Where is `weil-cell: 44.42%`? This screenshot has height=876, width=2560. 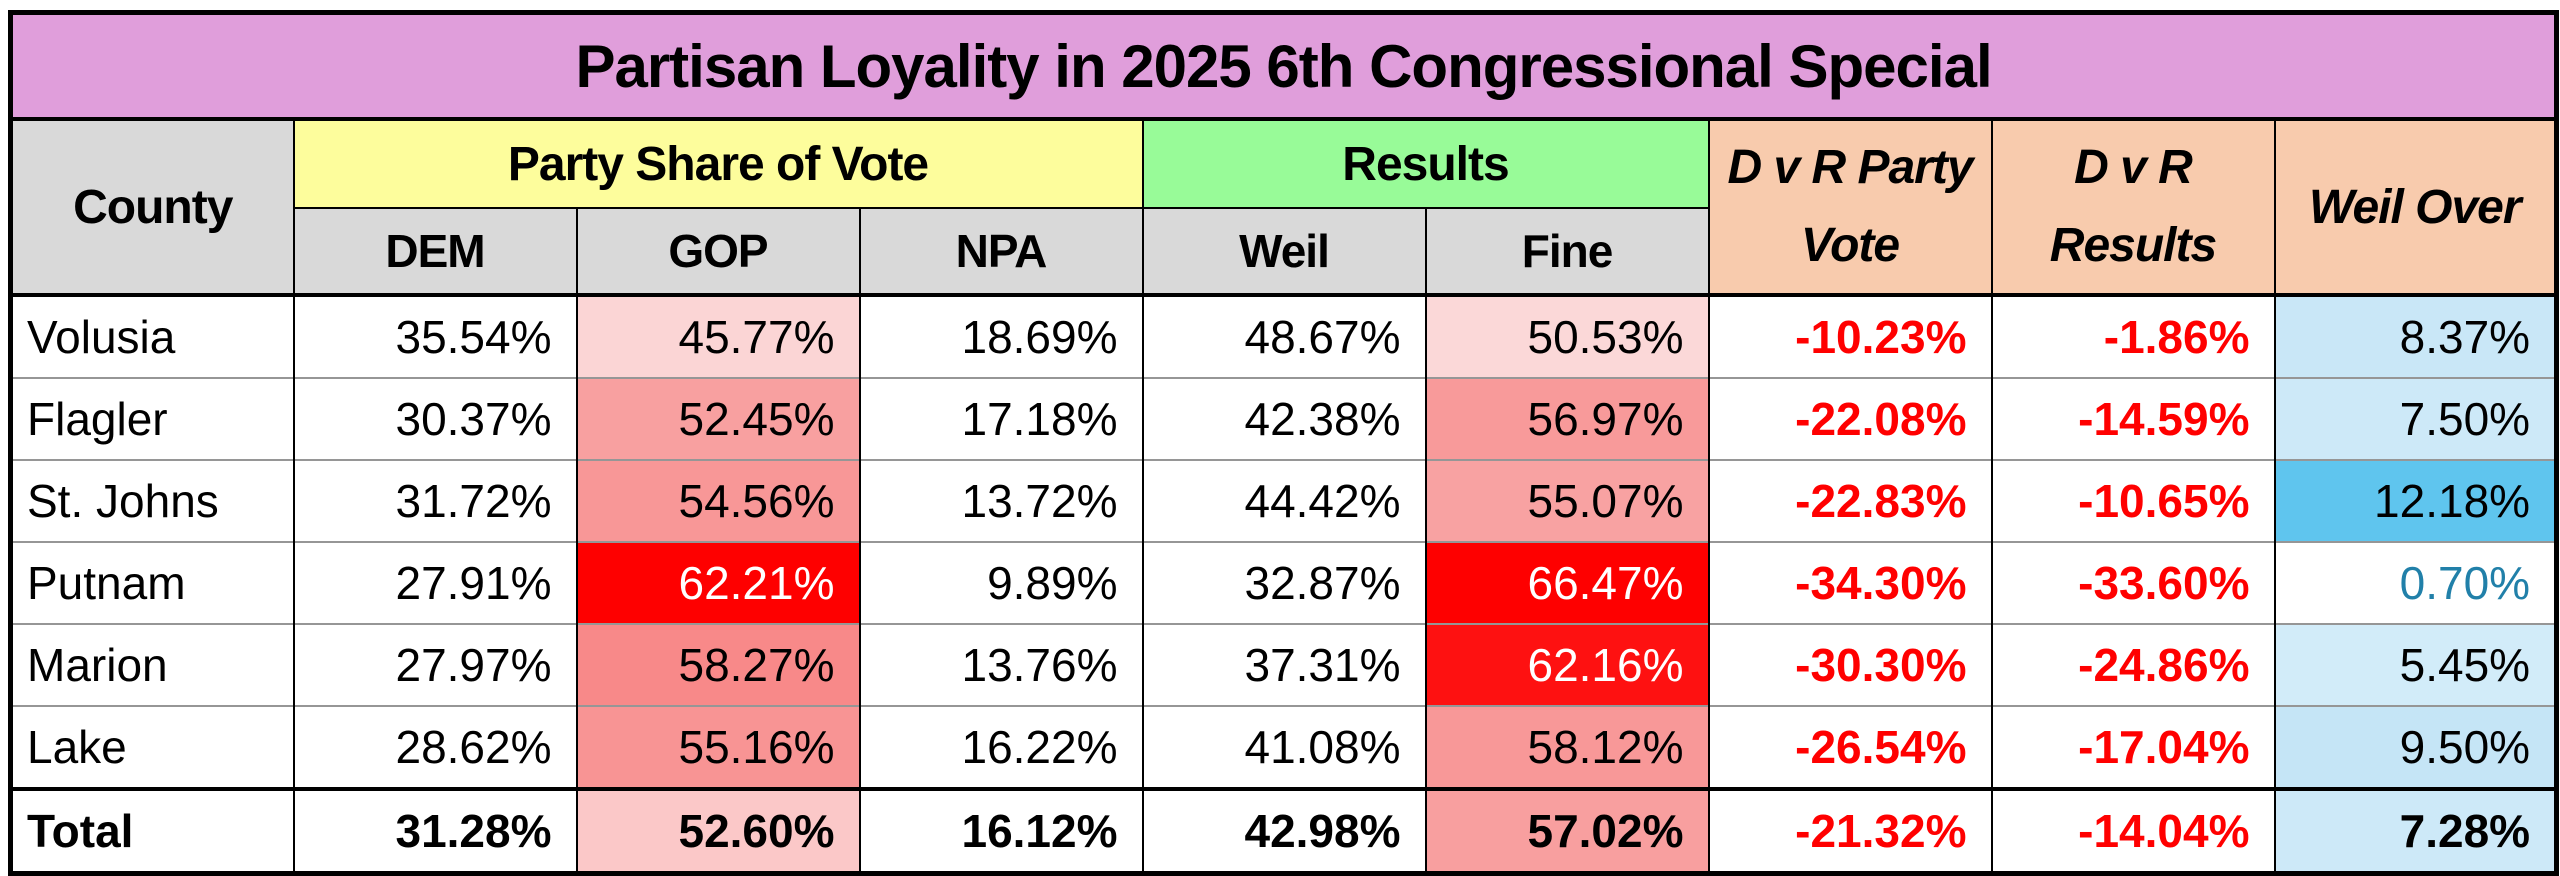 weil-cell: 44.42% is located at coordinates (1283, 500).